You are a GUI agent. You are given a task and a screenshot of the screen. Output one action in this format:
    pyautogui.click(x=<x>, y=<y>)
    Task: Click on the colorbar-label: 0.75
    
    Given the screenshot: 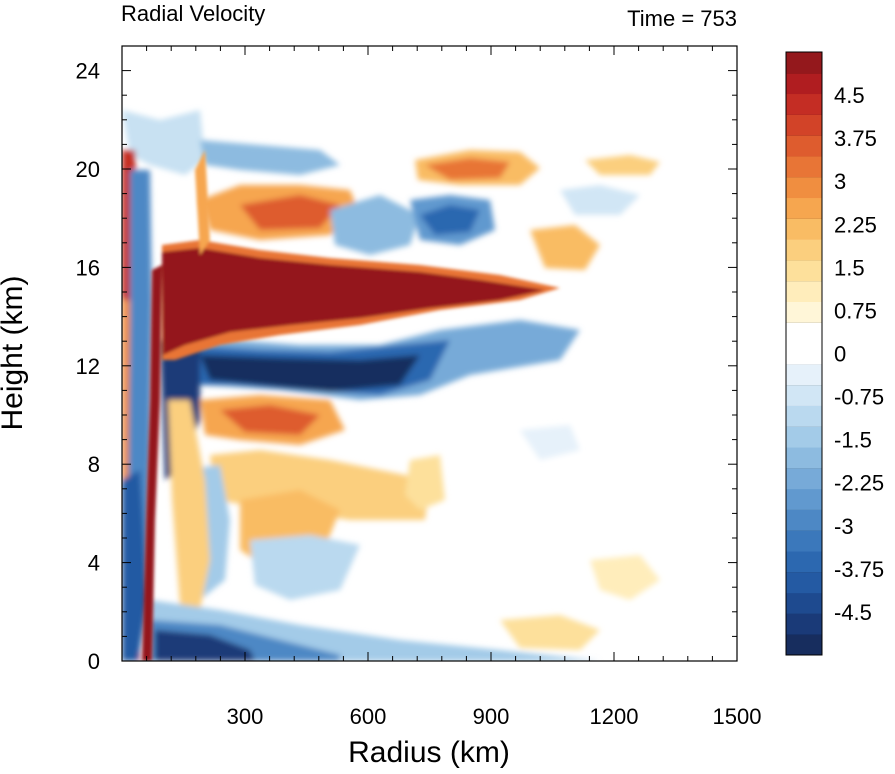 What is the action you would take?
    pyautogui.click(x=855, y=310)
    